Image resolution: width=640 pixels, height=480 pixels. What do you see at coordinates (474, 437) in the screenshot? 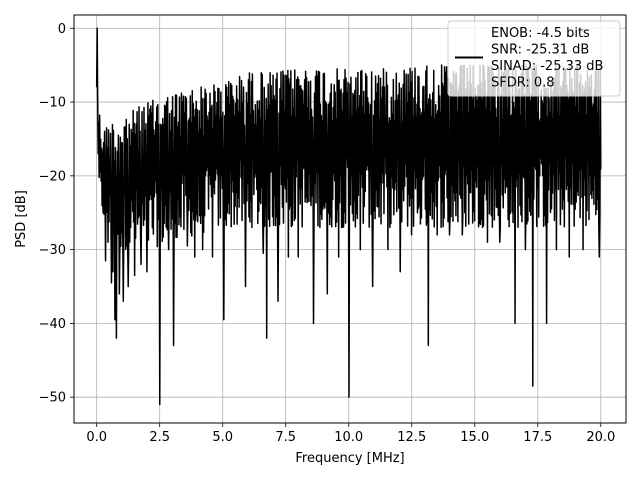
I see `x-tick-label: 15.0` at bounding box center [474, 437].